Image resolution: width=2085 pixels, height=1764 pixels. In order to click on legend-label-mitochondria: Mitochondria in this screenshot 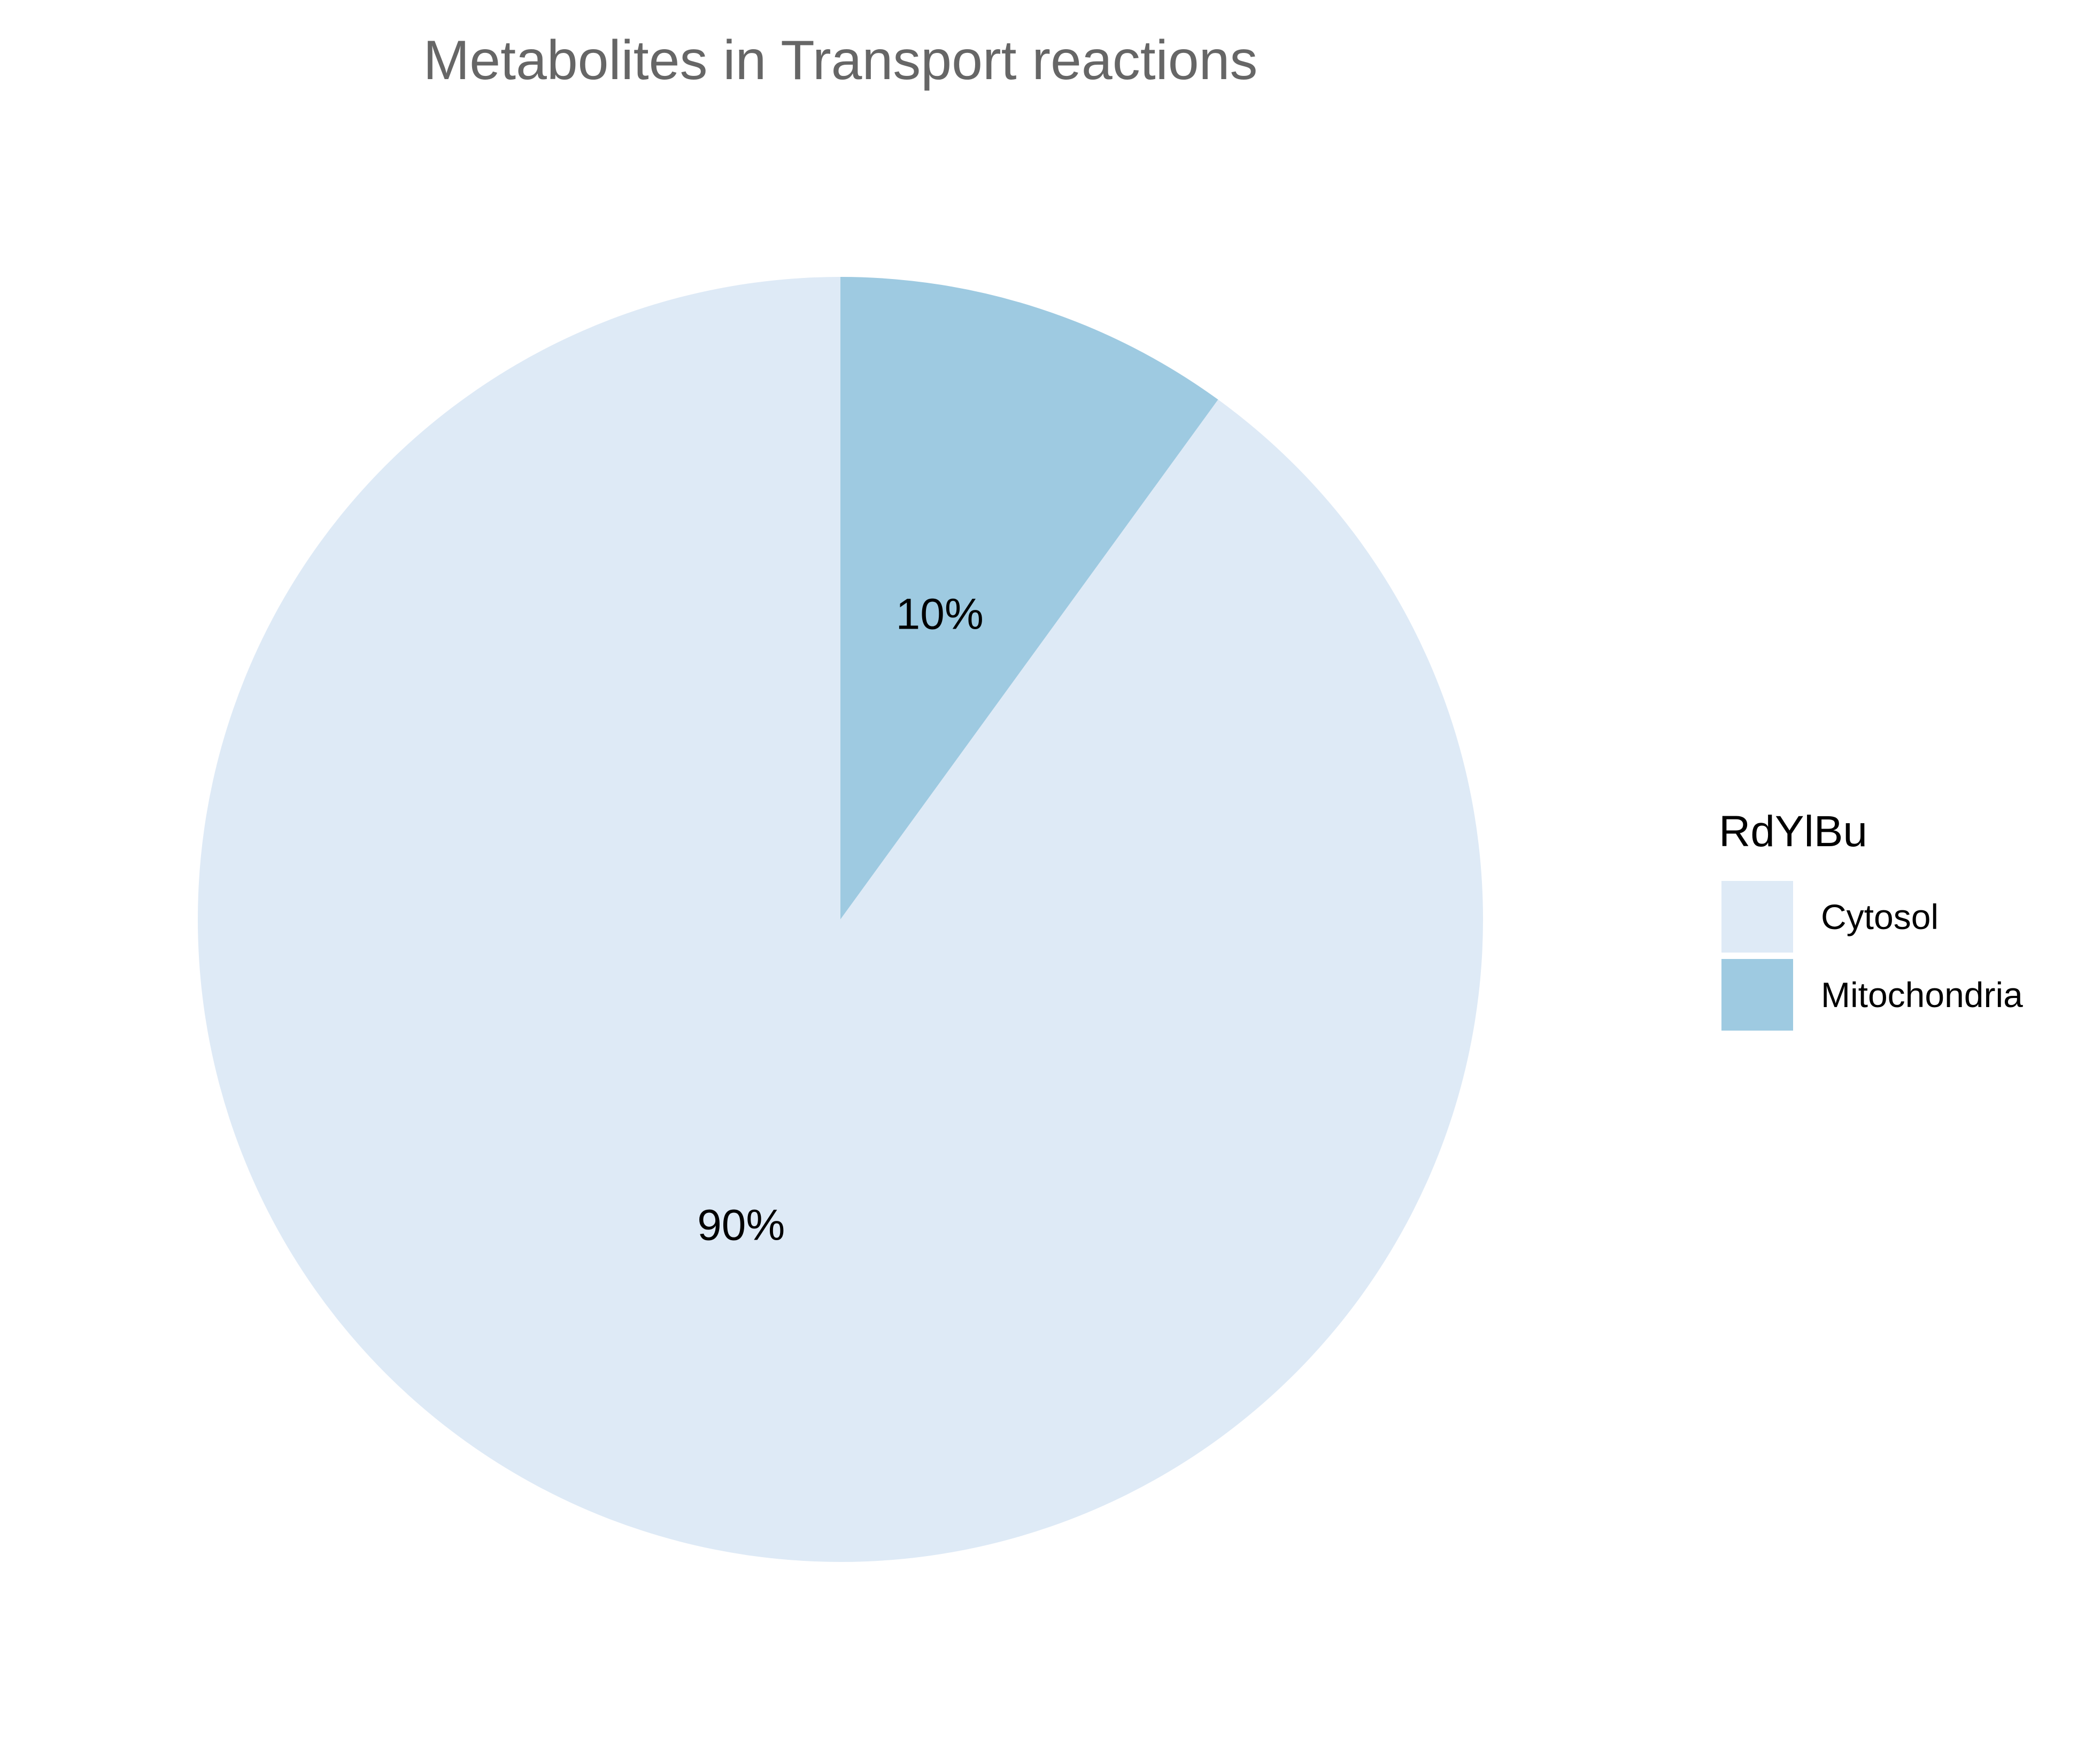, I will do `click(1922, 995)`.